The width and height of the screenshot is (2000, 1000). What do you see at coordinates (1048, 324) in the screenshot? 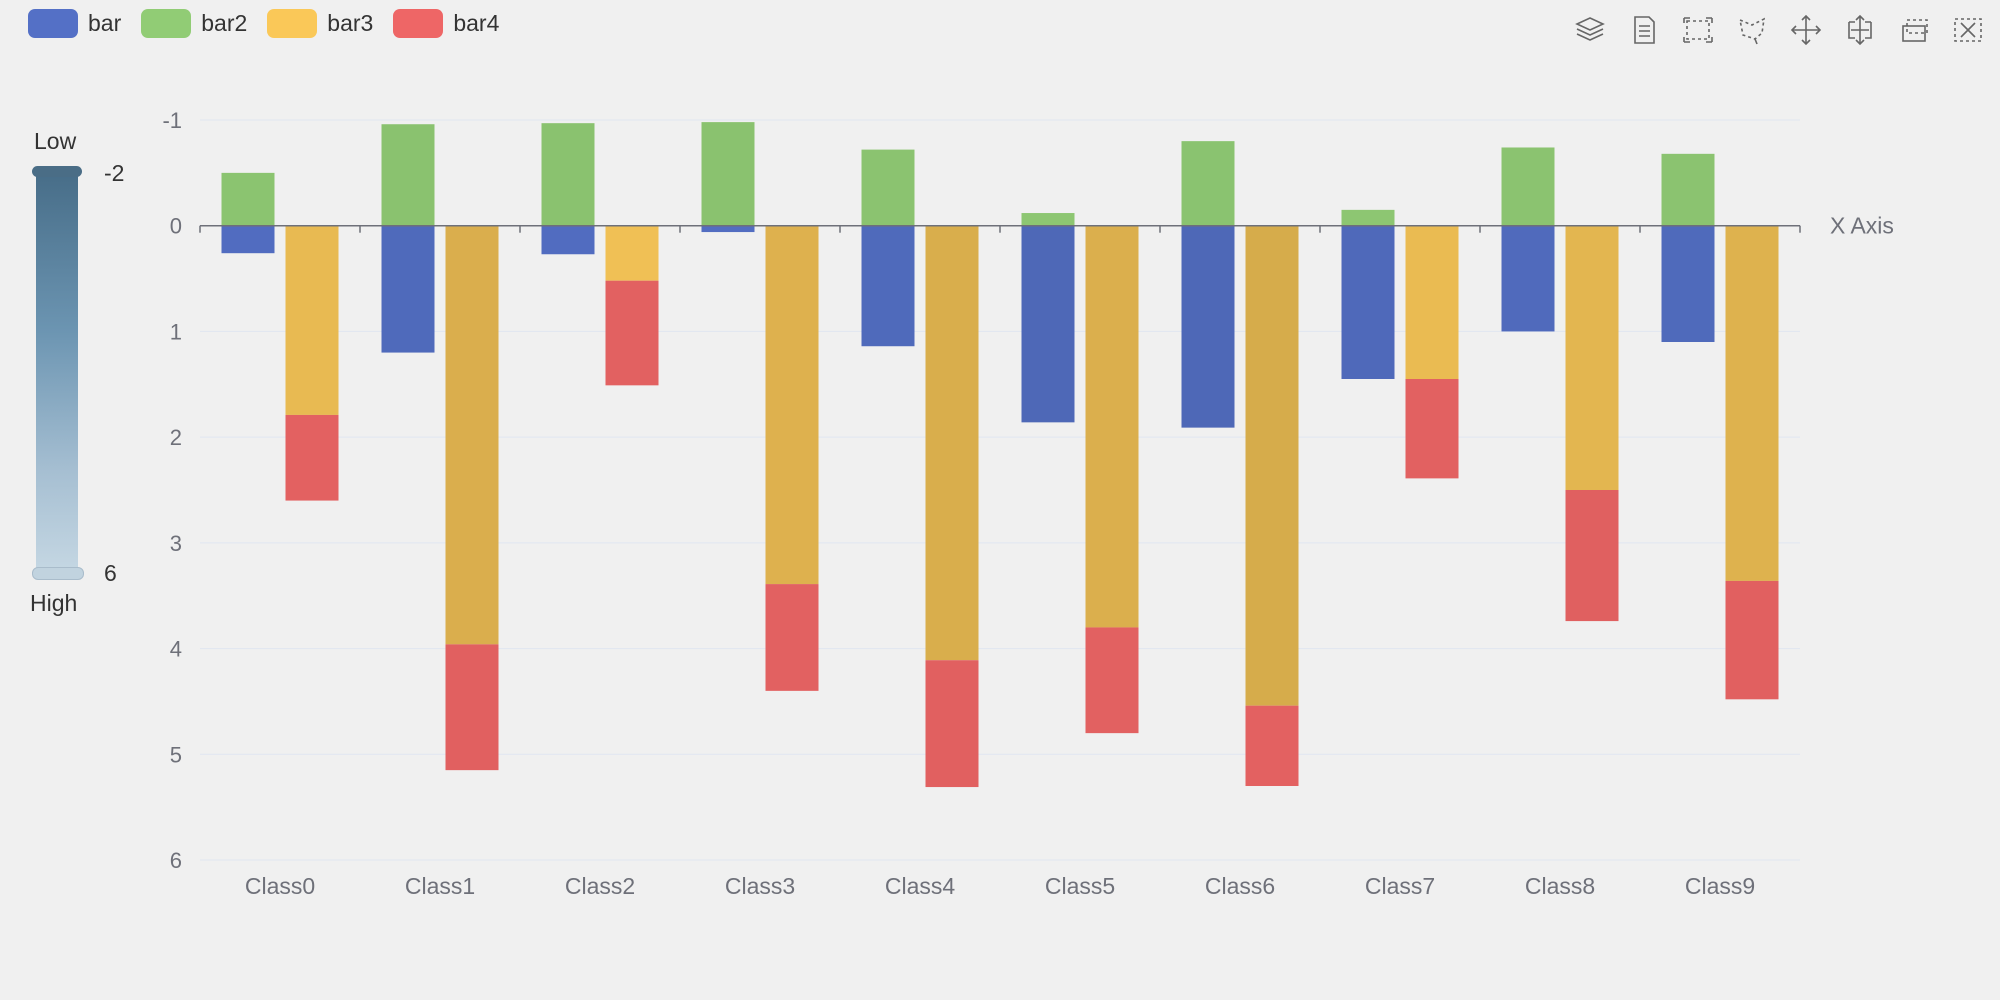
I see `bar-bar-Class5` at bounding box center [1048, 324].